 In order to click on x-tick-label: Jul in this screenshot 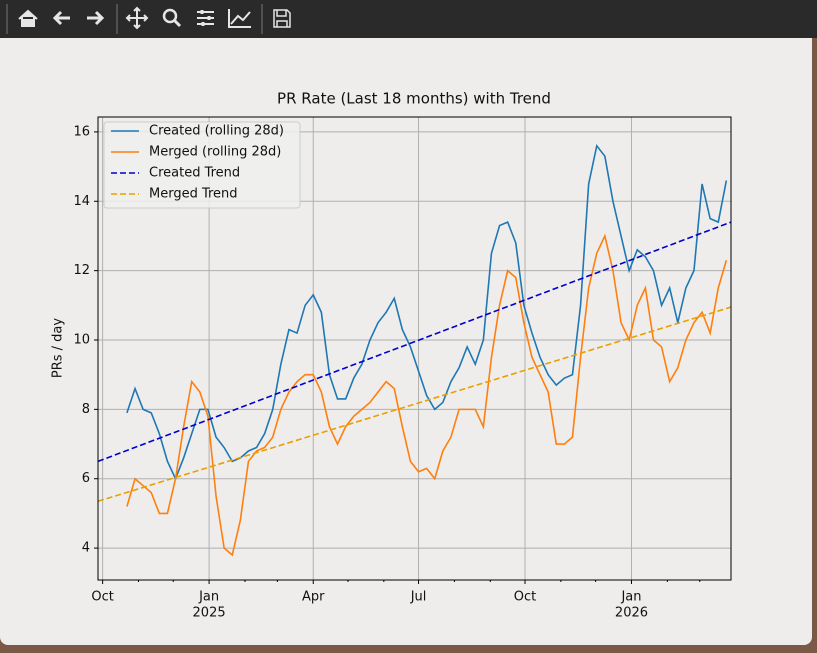, I will do `click(418, 597)`.